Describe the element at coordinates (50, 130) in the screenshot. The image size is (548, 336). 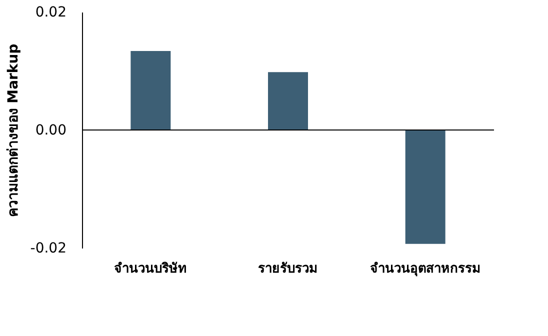
I see `y-tick-label: 0.00` at that location.